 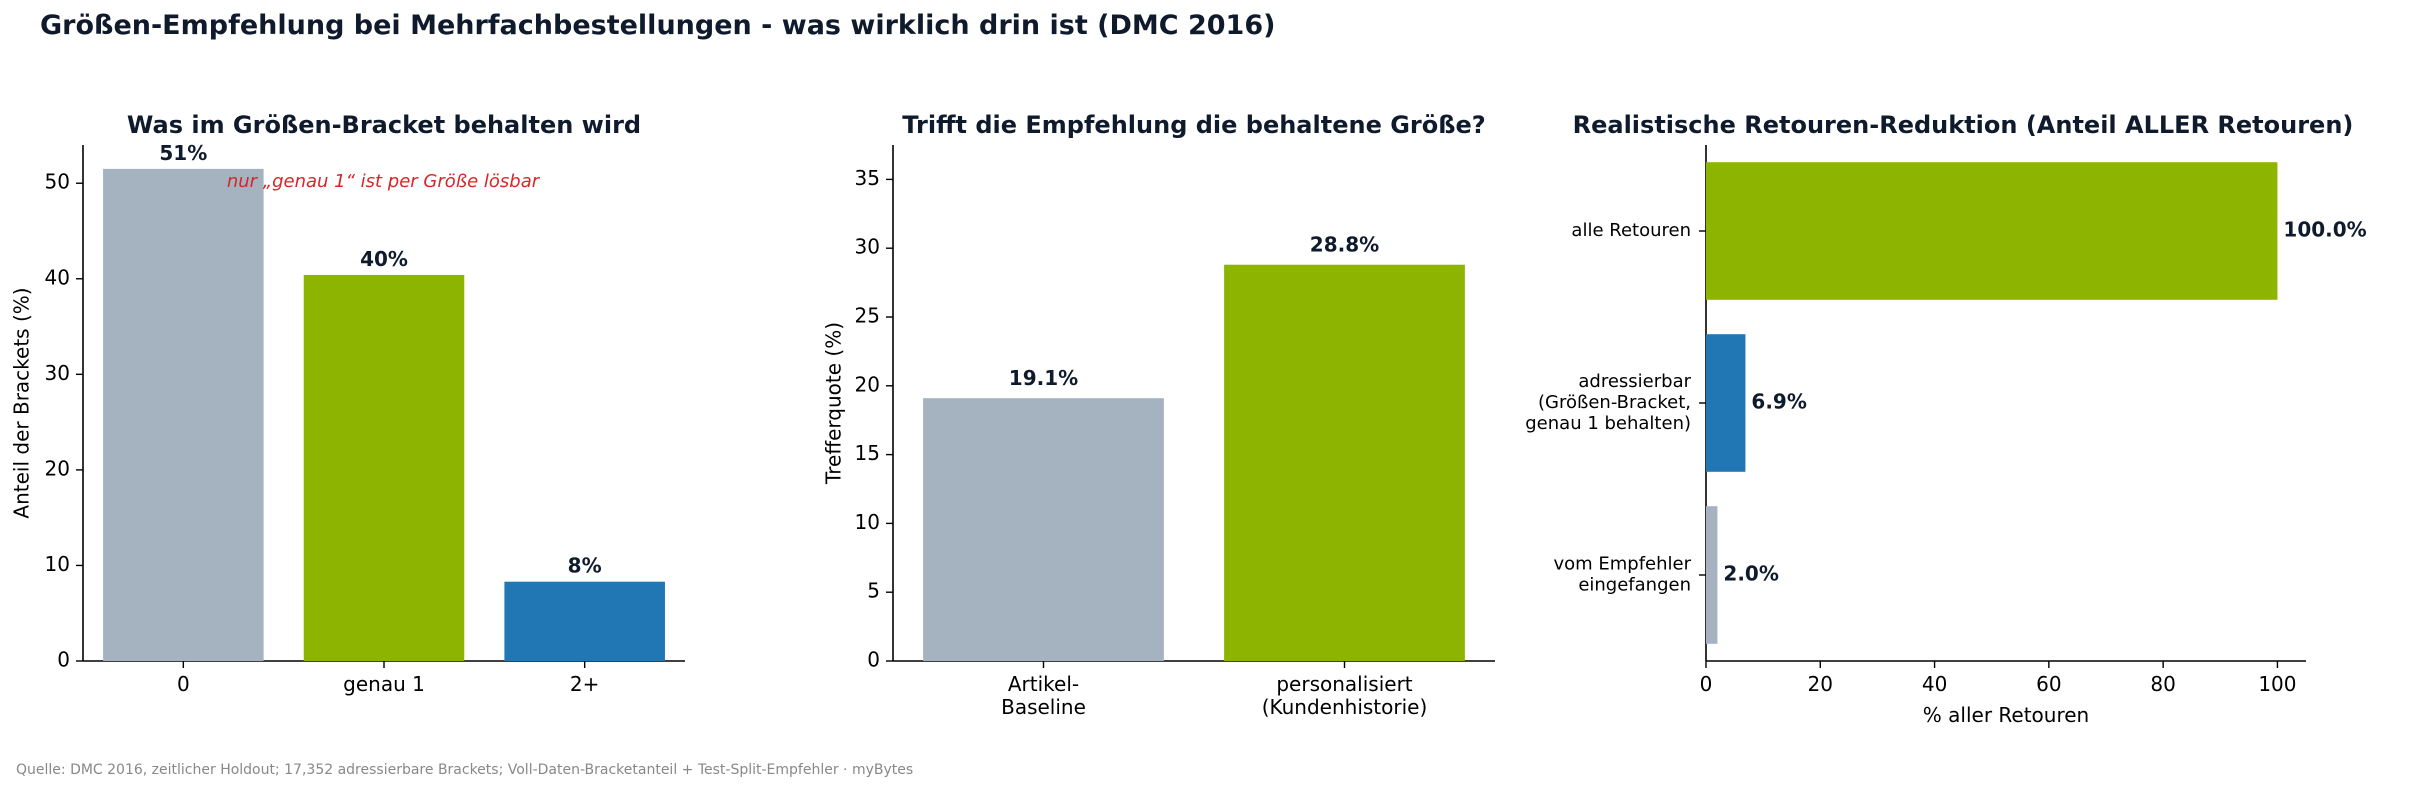 I want to click on panel1-xtick-label: genau 1, so click(x=384, y=684).